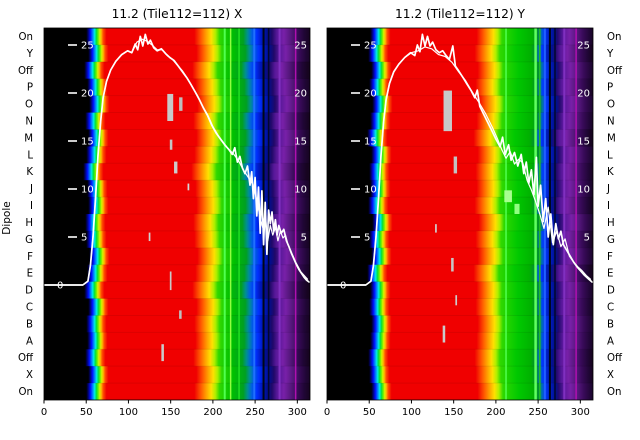 This screenshot has height=440, width=640. Describe the element at coordinates (30, 88) in the screenshot. I see `dipole-label-left: P` at that location.